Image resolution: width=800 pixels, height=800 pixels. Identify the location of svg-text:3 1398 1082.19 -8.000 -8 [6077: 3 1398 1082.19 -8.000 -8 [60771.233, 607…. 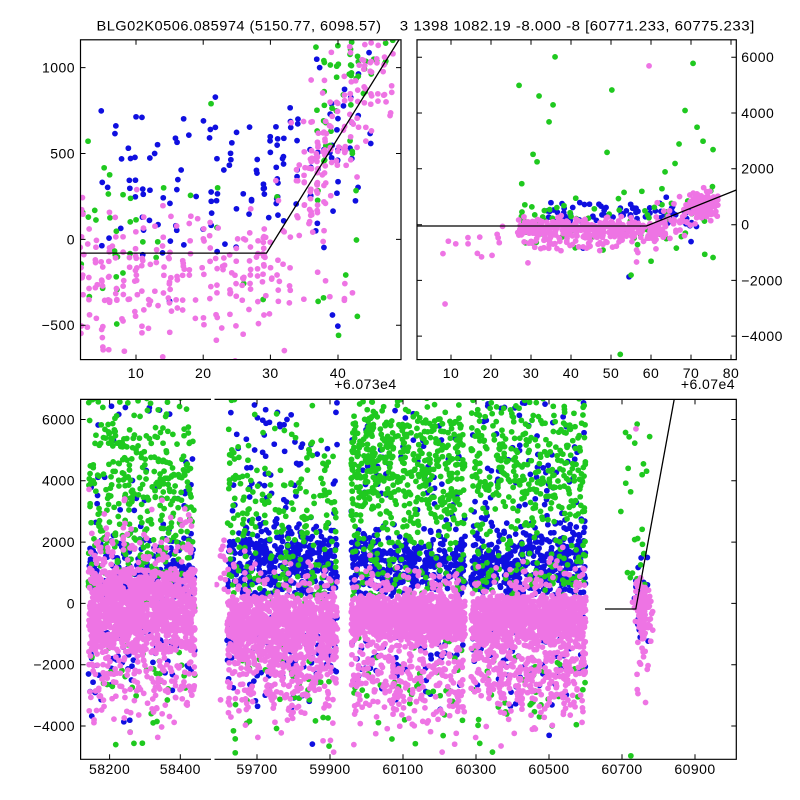
(577, 25).